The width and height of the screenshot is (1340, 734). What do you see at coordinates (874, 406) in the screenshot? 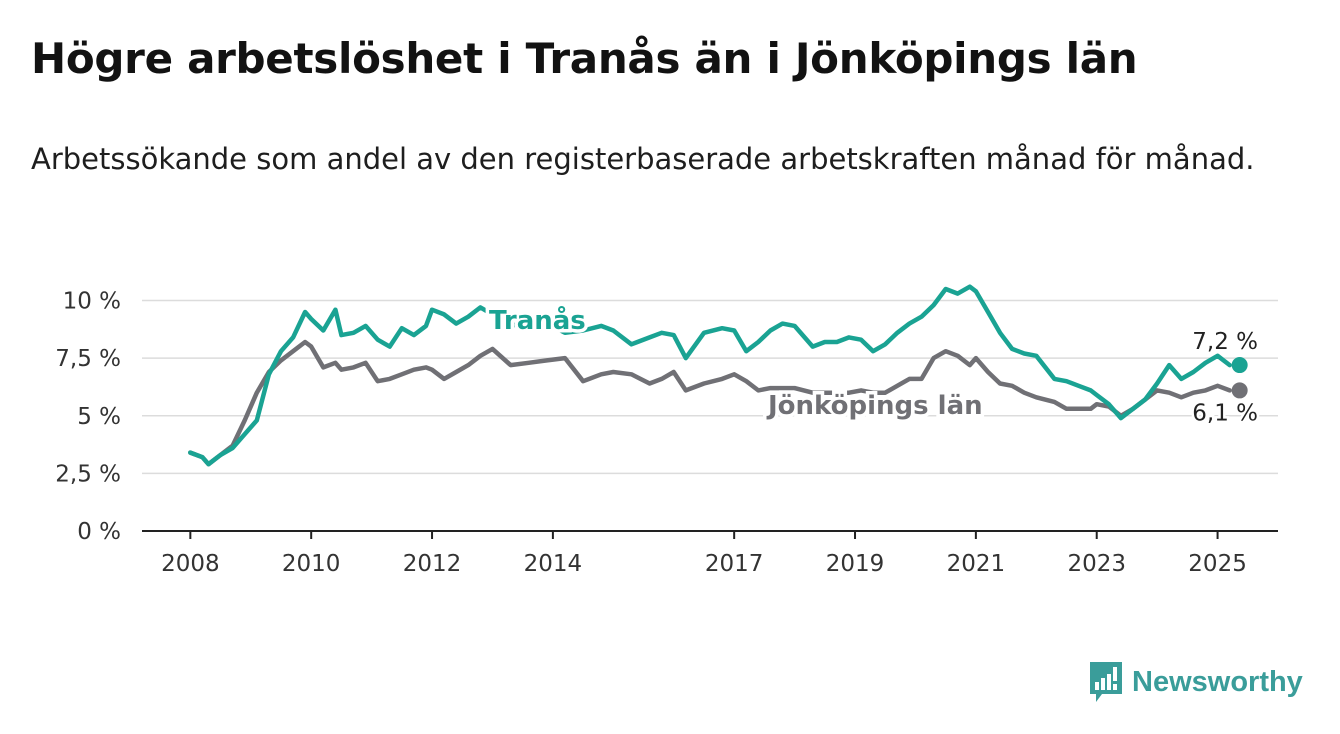
I see `series-label-jonkopings-lan: Jönköpings län` at bounding box center [874, 406].